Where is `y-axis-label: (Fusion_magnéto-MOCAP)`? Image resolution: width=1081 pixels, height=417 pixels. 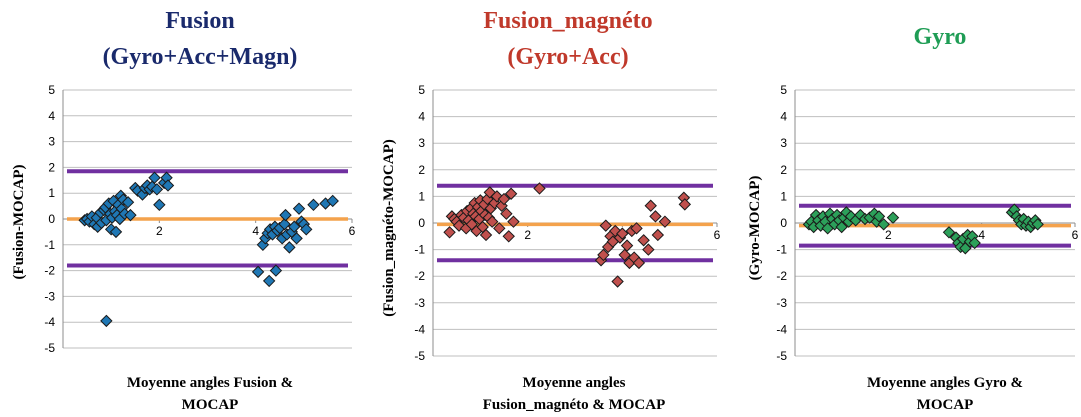 y-axis-label: (Fusion_magnéto-MOCAP) is located at coordinates (389, 227).